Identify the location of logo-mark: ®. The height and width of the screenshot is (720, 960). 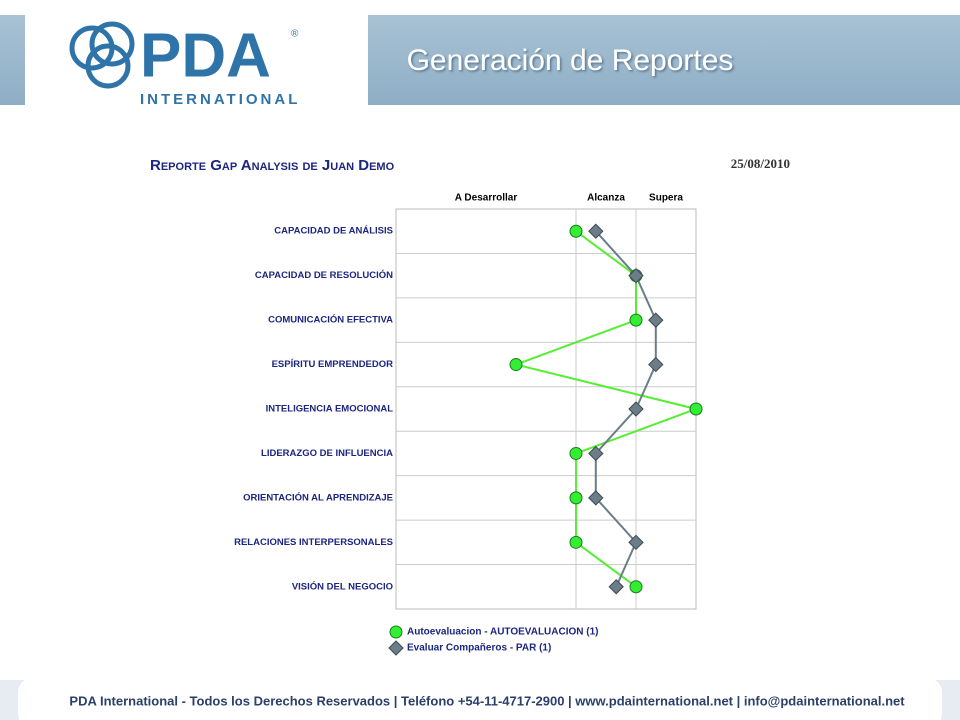
(295, 34).